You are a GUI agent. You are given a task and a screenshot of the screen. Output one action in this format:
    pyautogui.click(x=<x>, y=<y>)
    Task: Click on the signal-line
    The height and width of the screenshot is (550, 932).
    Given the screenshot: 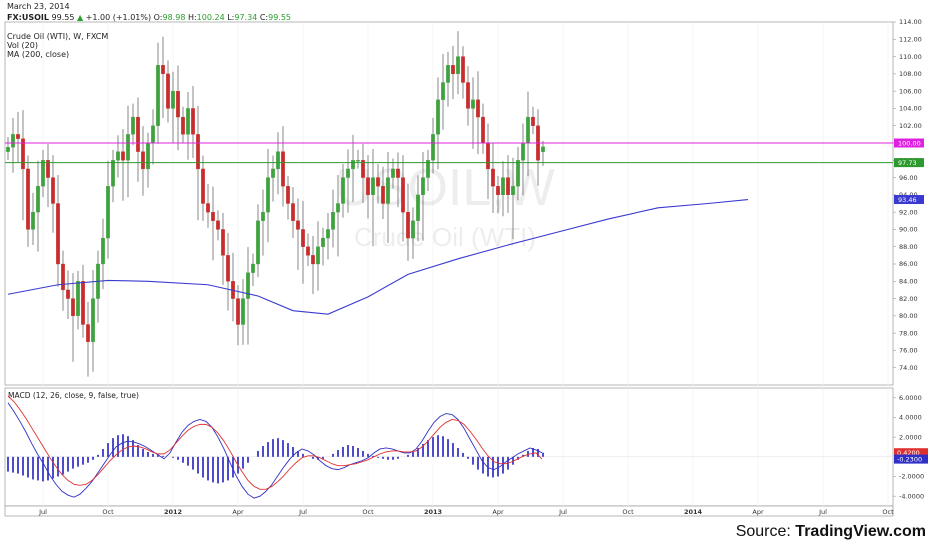 What is the action you would take?
    pyautogui.click(x=275, y=442)
    